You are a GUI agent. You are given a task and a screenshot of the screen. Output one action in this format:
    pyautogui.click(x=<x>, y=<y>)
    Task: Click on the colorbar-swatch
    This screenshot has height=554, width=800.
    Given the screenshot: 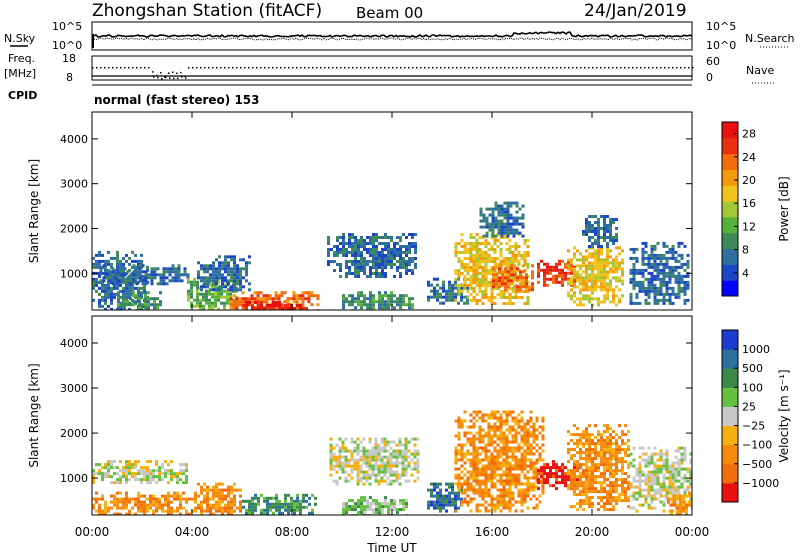 What is the action you would take?
    pyautogui.click(x=730, y=130)
    